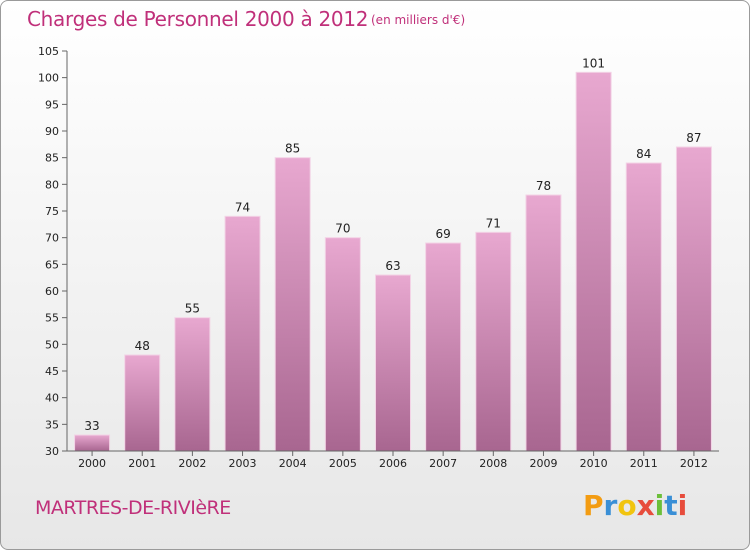 The height and width of the screenshot is (550, 750). Describe the element at coordinates (644, 463) in the screenshot. I see `x-tick-label-2011: 2011` at that location.